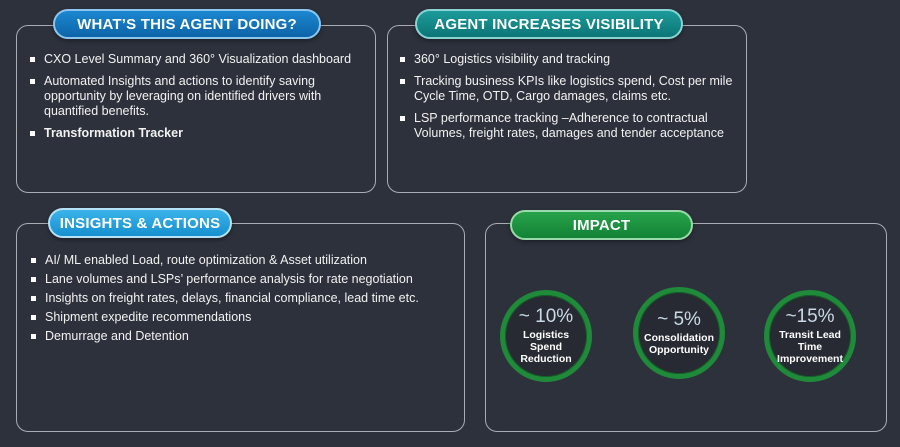  Describe the element at coordinates (243, 336) in the screenshot. I see `list-item: Demurrage and Detention` at that location.